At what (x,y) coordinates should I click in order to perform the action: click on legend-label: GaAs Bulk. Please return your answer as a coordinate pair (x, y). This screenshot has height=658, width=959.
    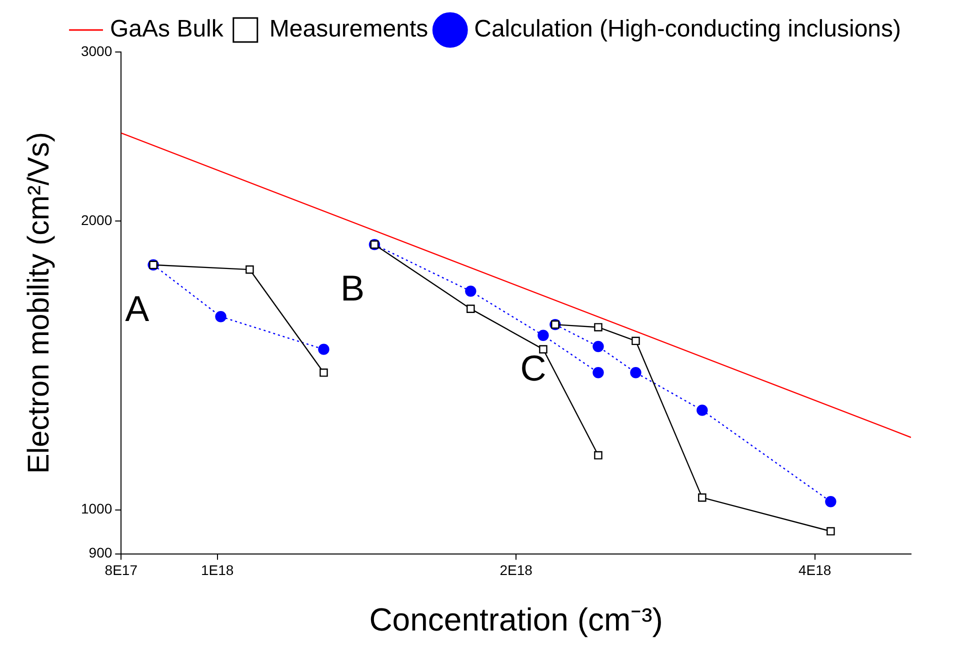
    Looking at the image, I should click on (167, 29).